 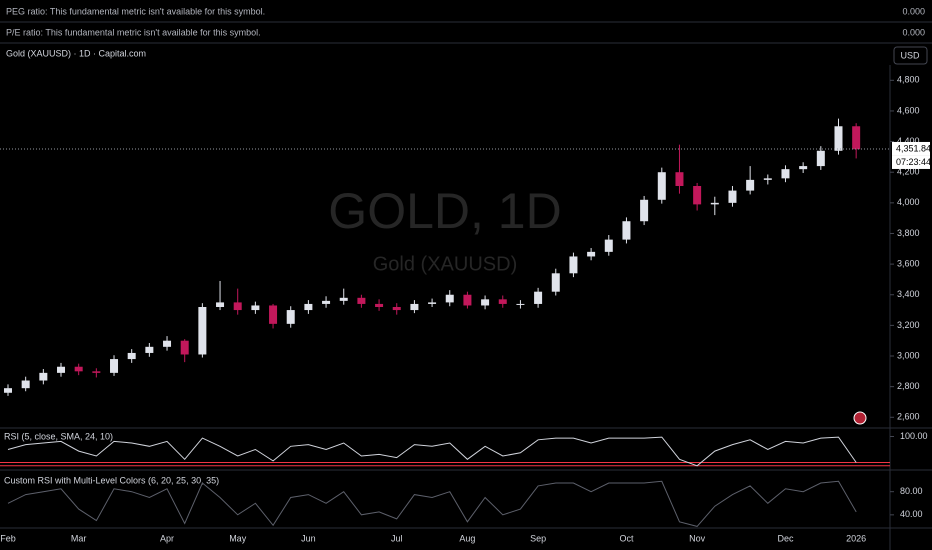 What do you see at coordinates (444, 211) in the screenshot?
I see `watermark: GOLD, 1D` at bounding box center [444, 211].